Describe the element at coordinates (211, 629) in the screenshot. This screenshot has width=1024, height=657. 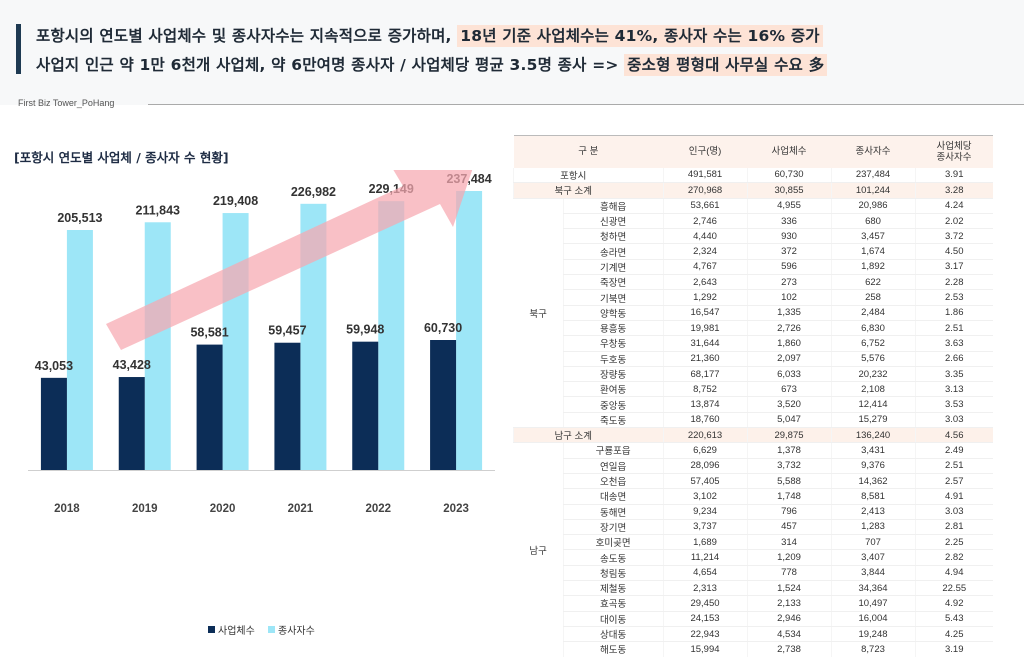
I see `legend-business-swatch` at that location.